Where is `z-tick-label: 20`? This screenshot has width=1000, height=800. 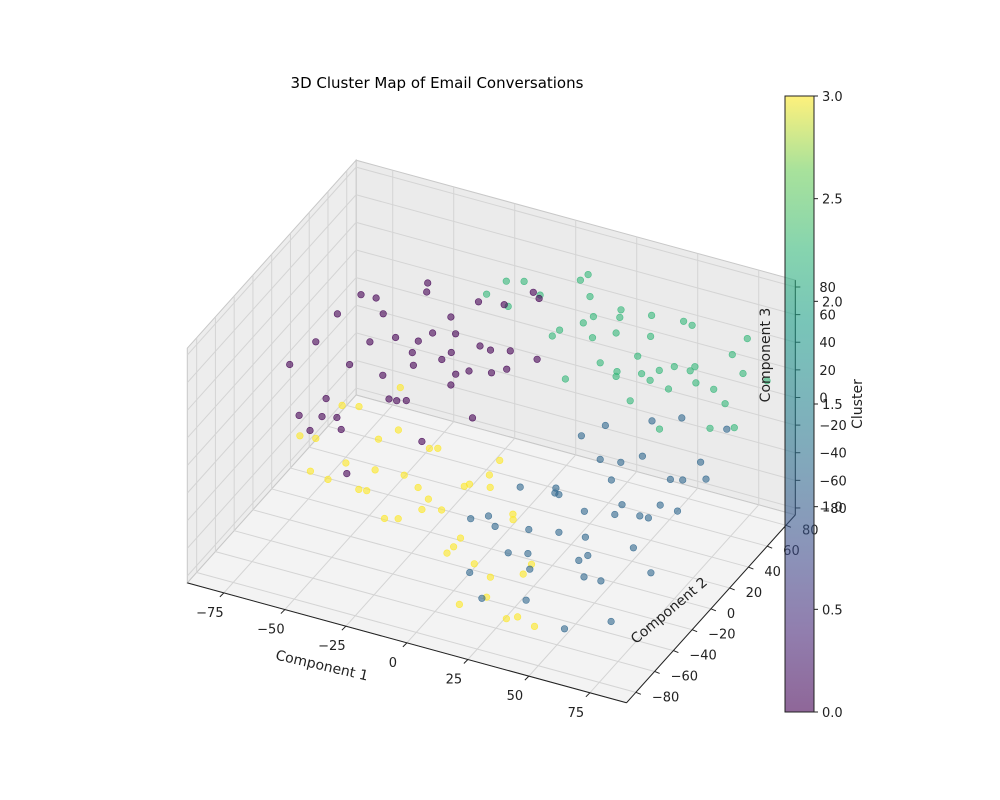
z-tick-label: 20 is located at coordinates (827, 371).